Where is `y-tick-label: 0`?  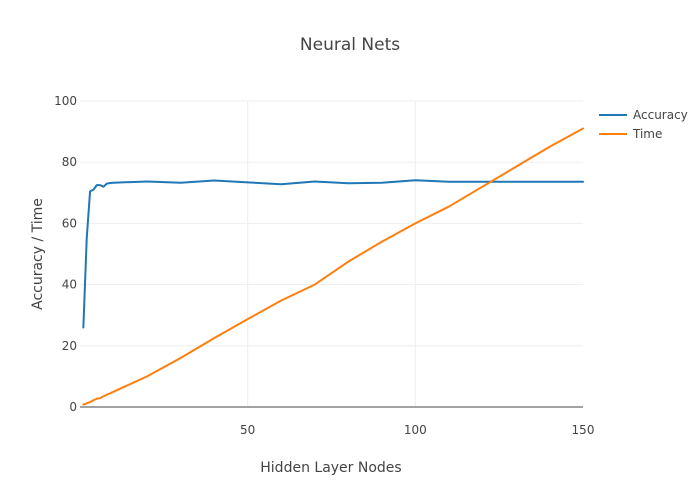 y-tick-label: 0 is located at coordinates (73, 407).